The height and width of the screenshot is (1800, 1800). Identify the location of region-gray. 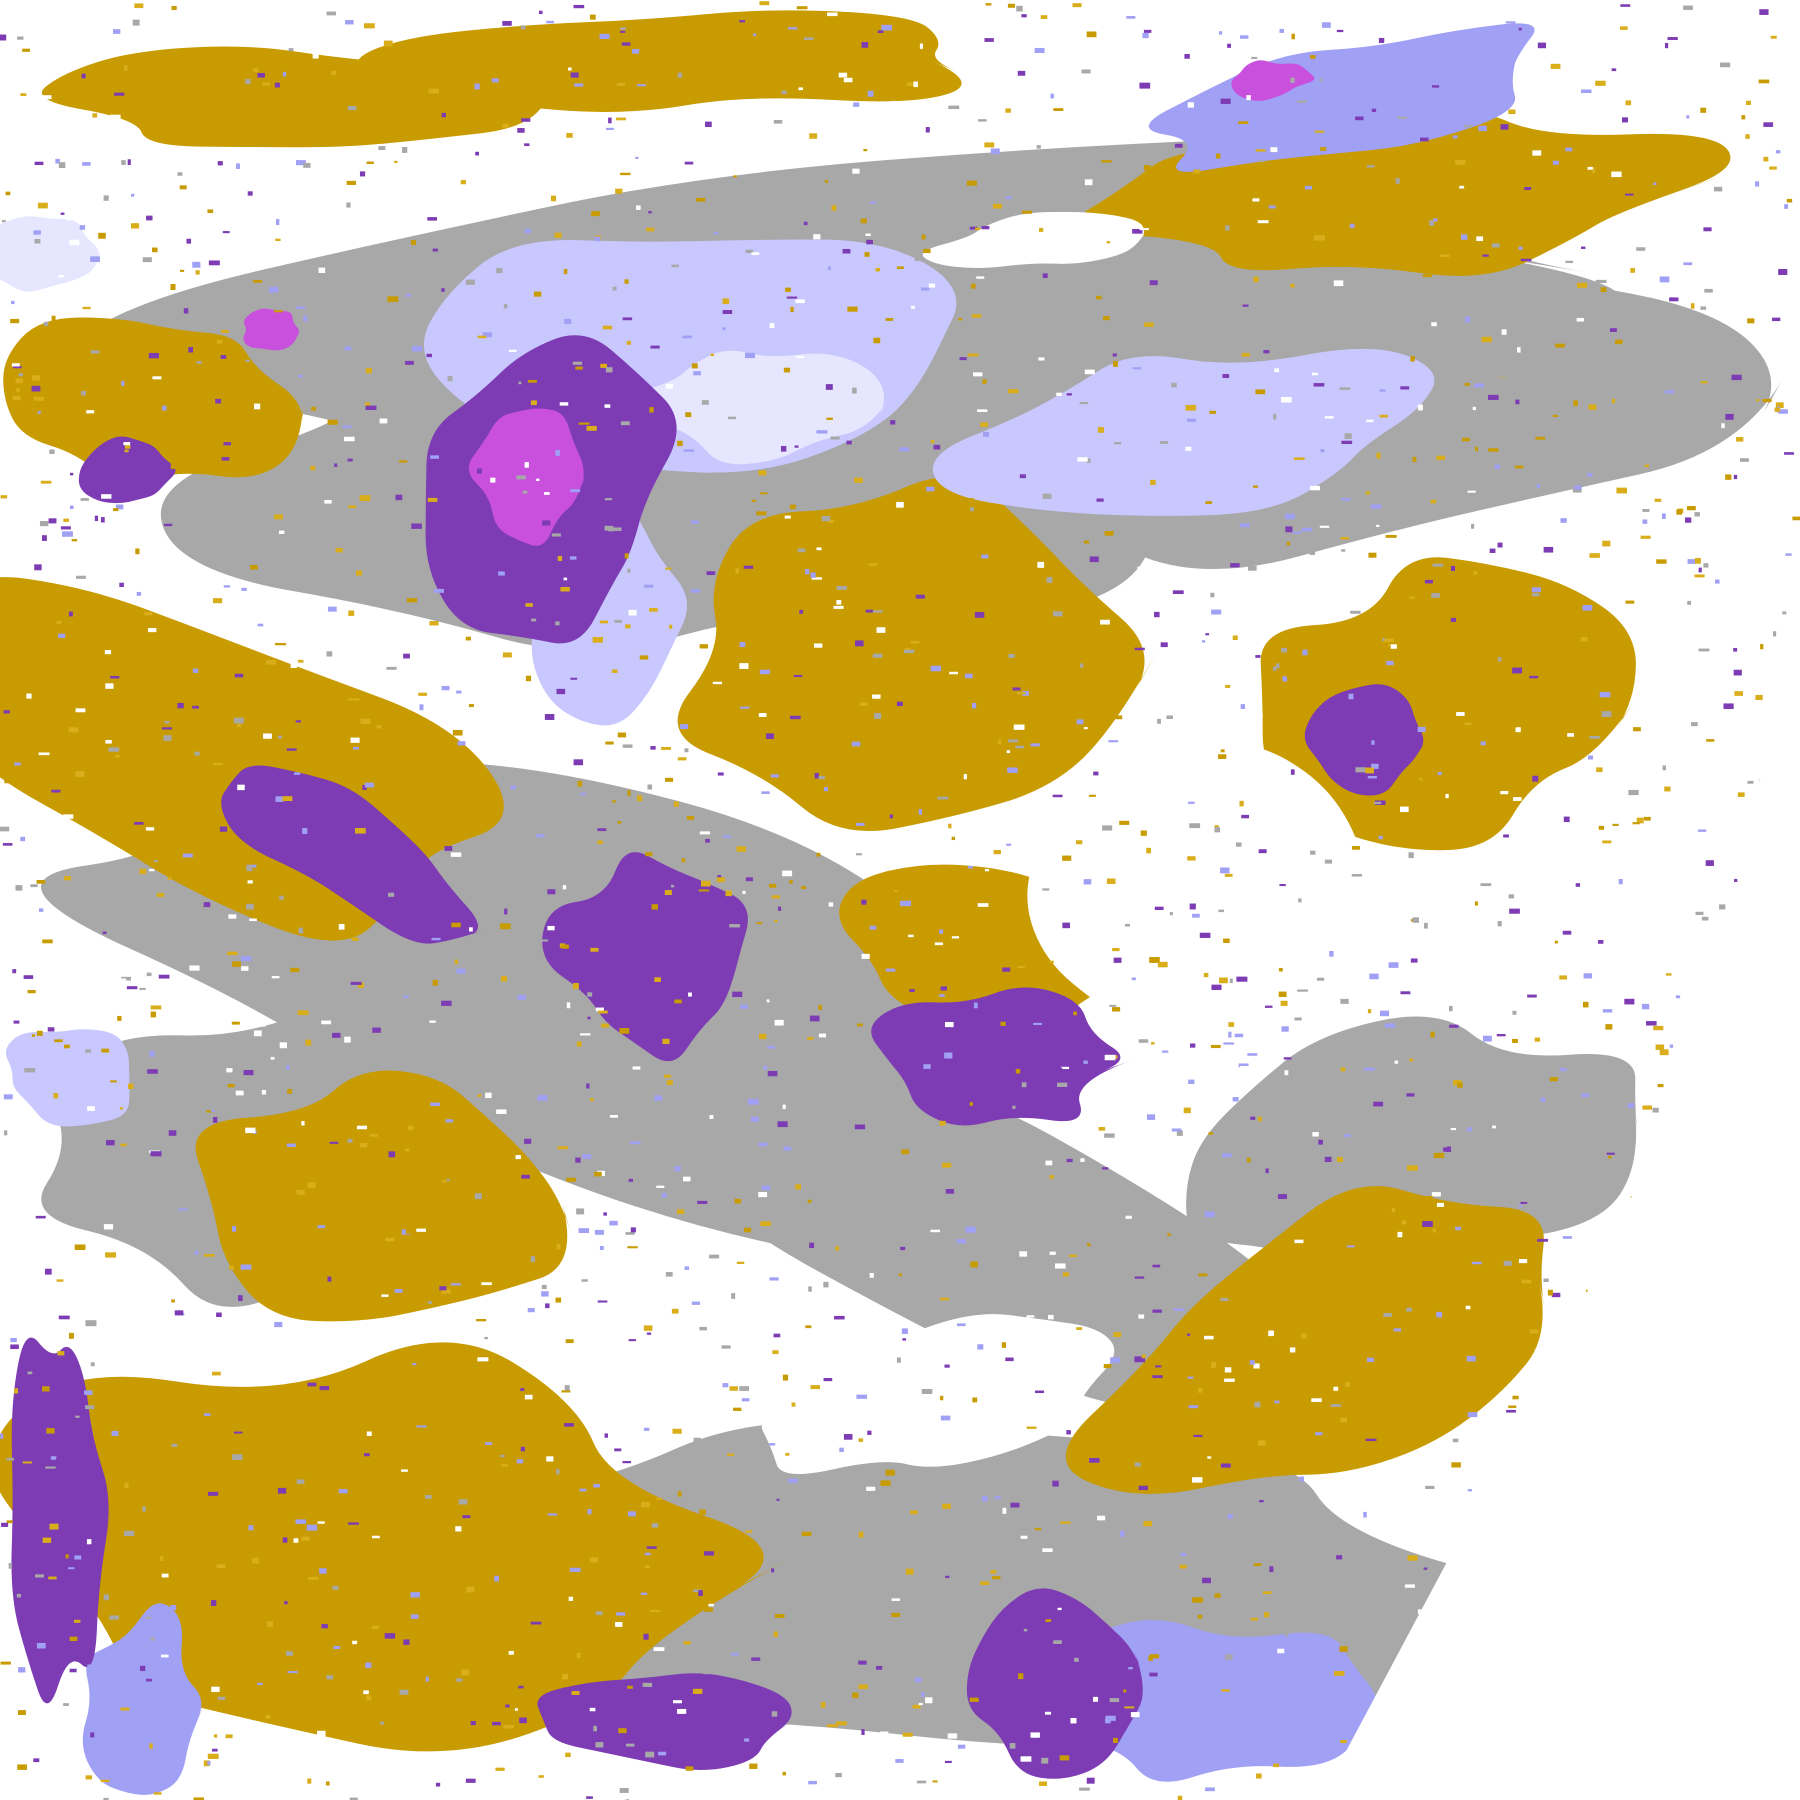
(1412, 1144).